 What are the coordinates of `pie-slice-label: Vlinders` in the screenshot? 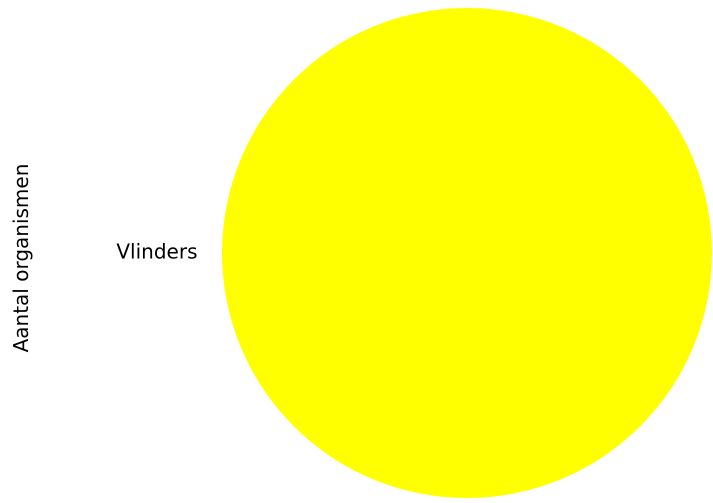 It's located at (156, 252).